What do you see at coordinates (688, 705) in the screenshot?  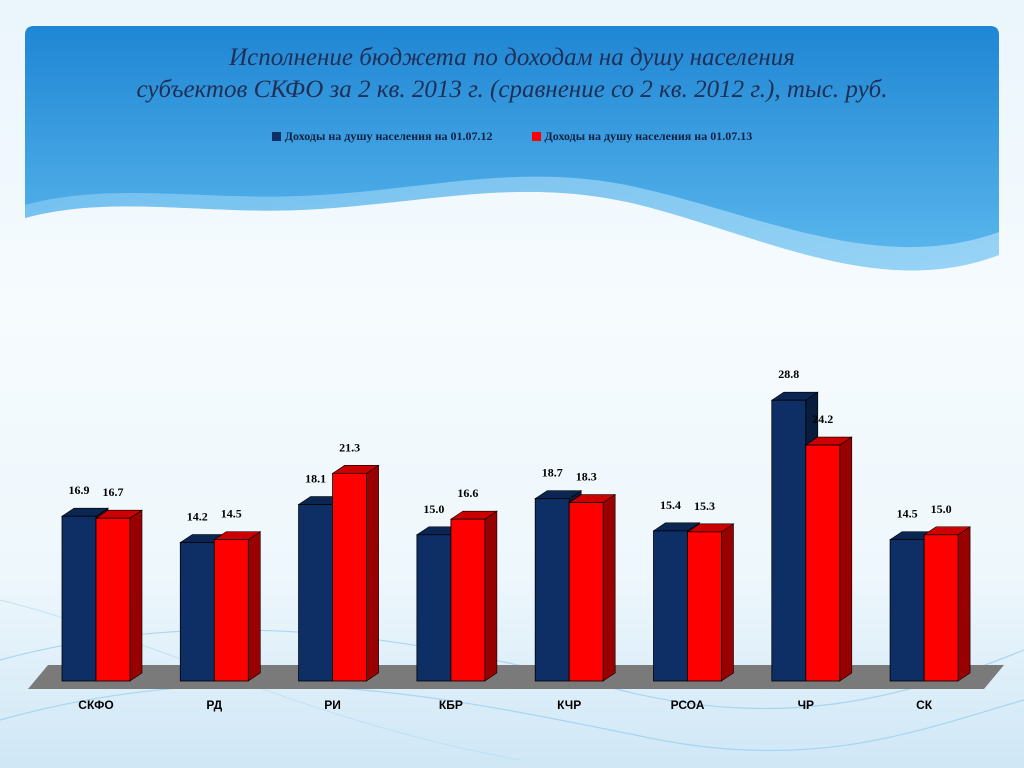 I see `x-tick-label: РСОА` at bounding box center [688, 705].